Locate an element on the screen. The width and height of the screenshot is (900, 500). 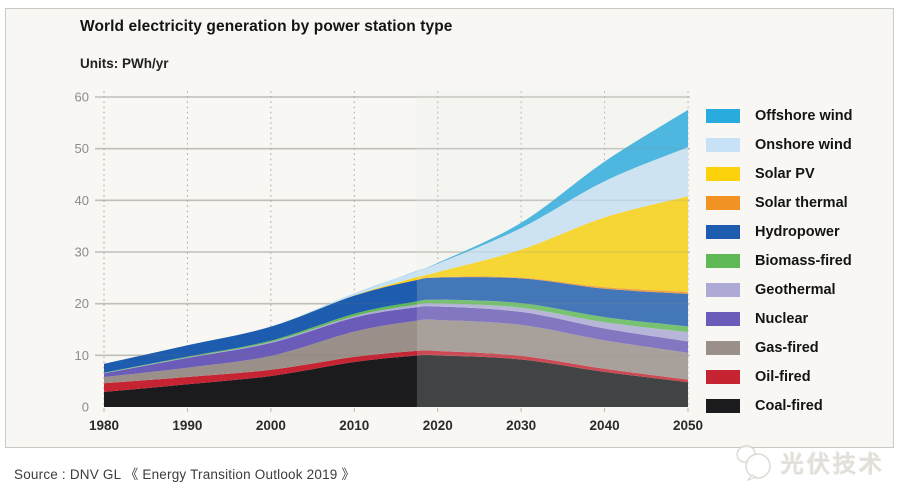
legend-label-hydropower: Hydropower is located at coordinates (797, 231).